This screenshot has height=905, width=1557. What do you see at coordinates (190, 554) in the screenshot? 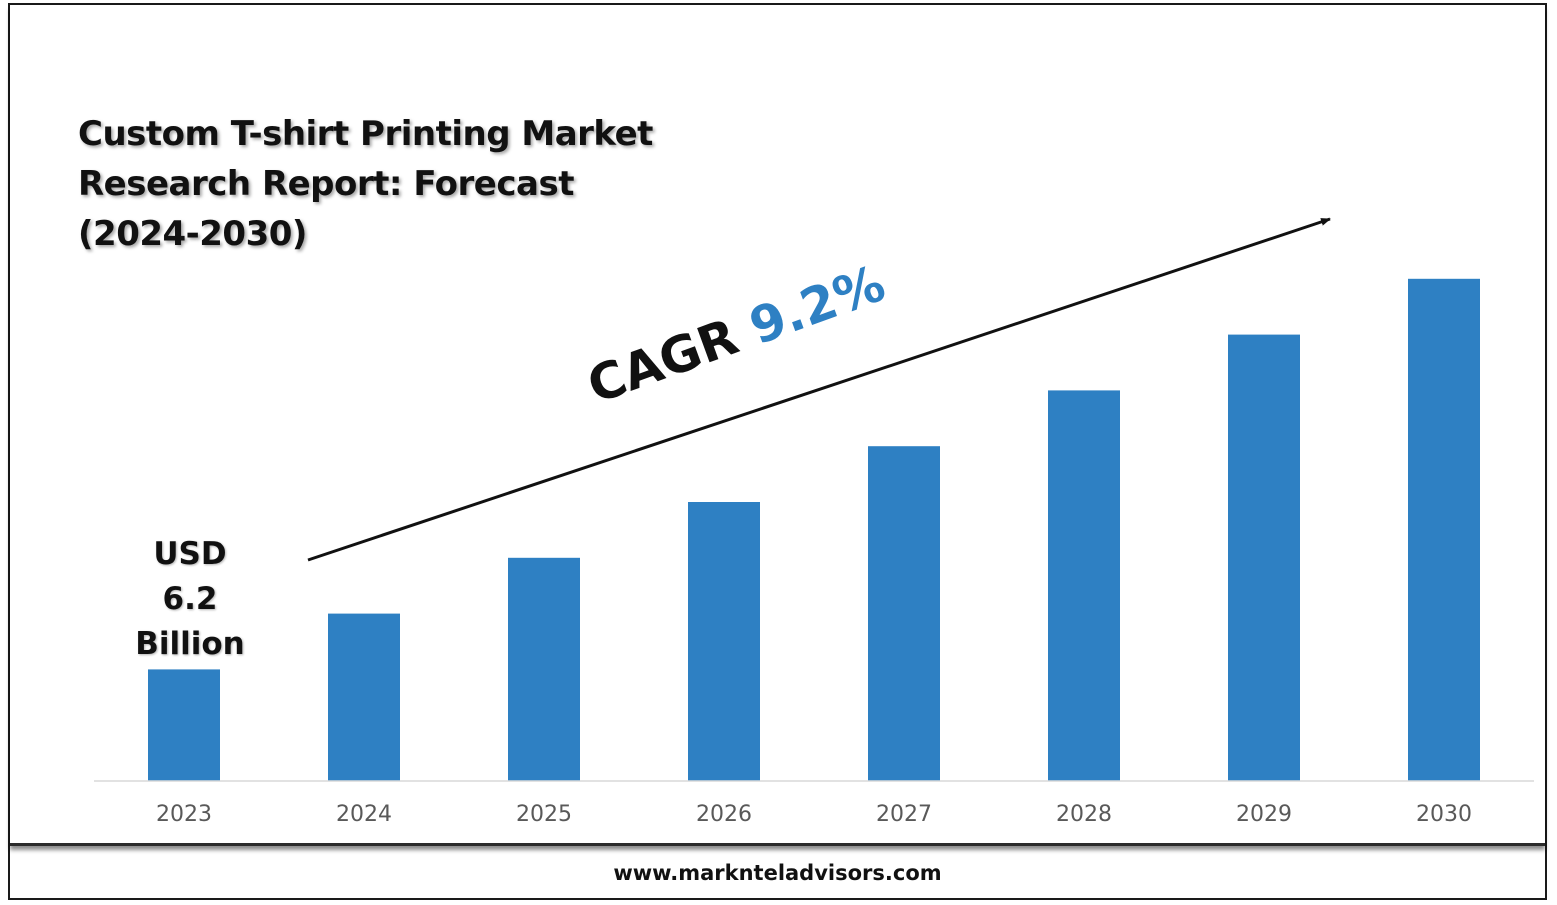
I see `first-bar-label-line-1: USD` at bounding box center [190, 554].